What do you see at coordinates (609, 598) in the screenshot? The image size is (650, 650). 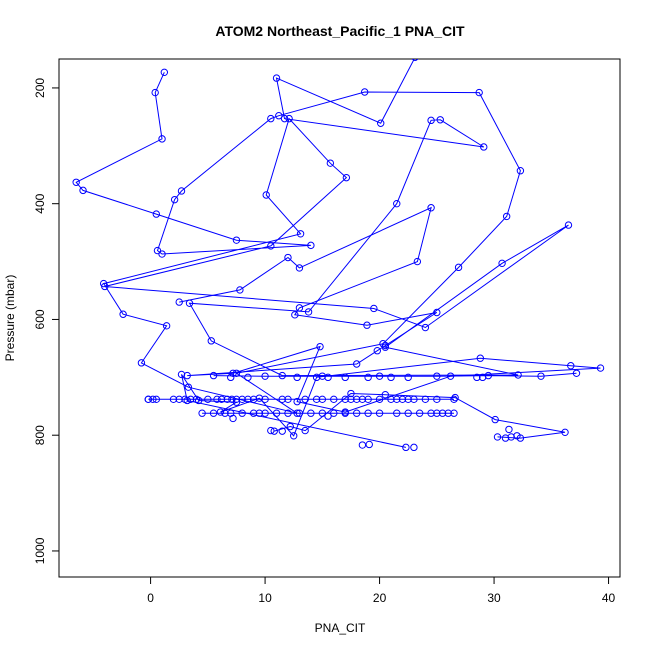 I see `x-tick-label: 40` at bounding box center [609, 598].